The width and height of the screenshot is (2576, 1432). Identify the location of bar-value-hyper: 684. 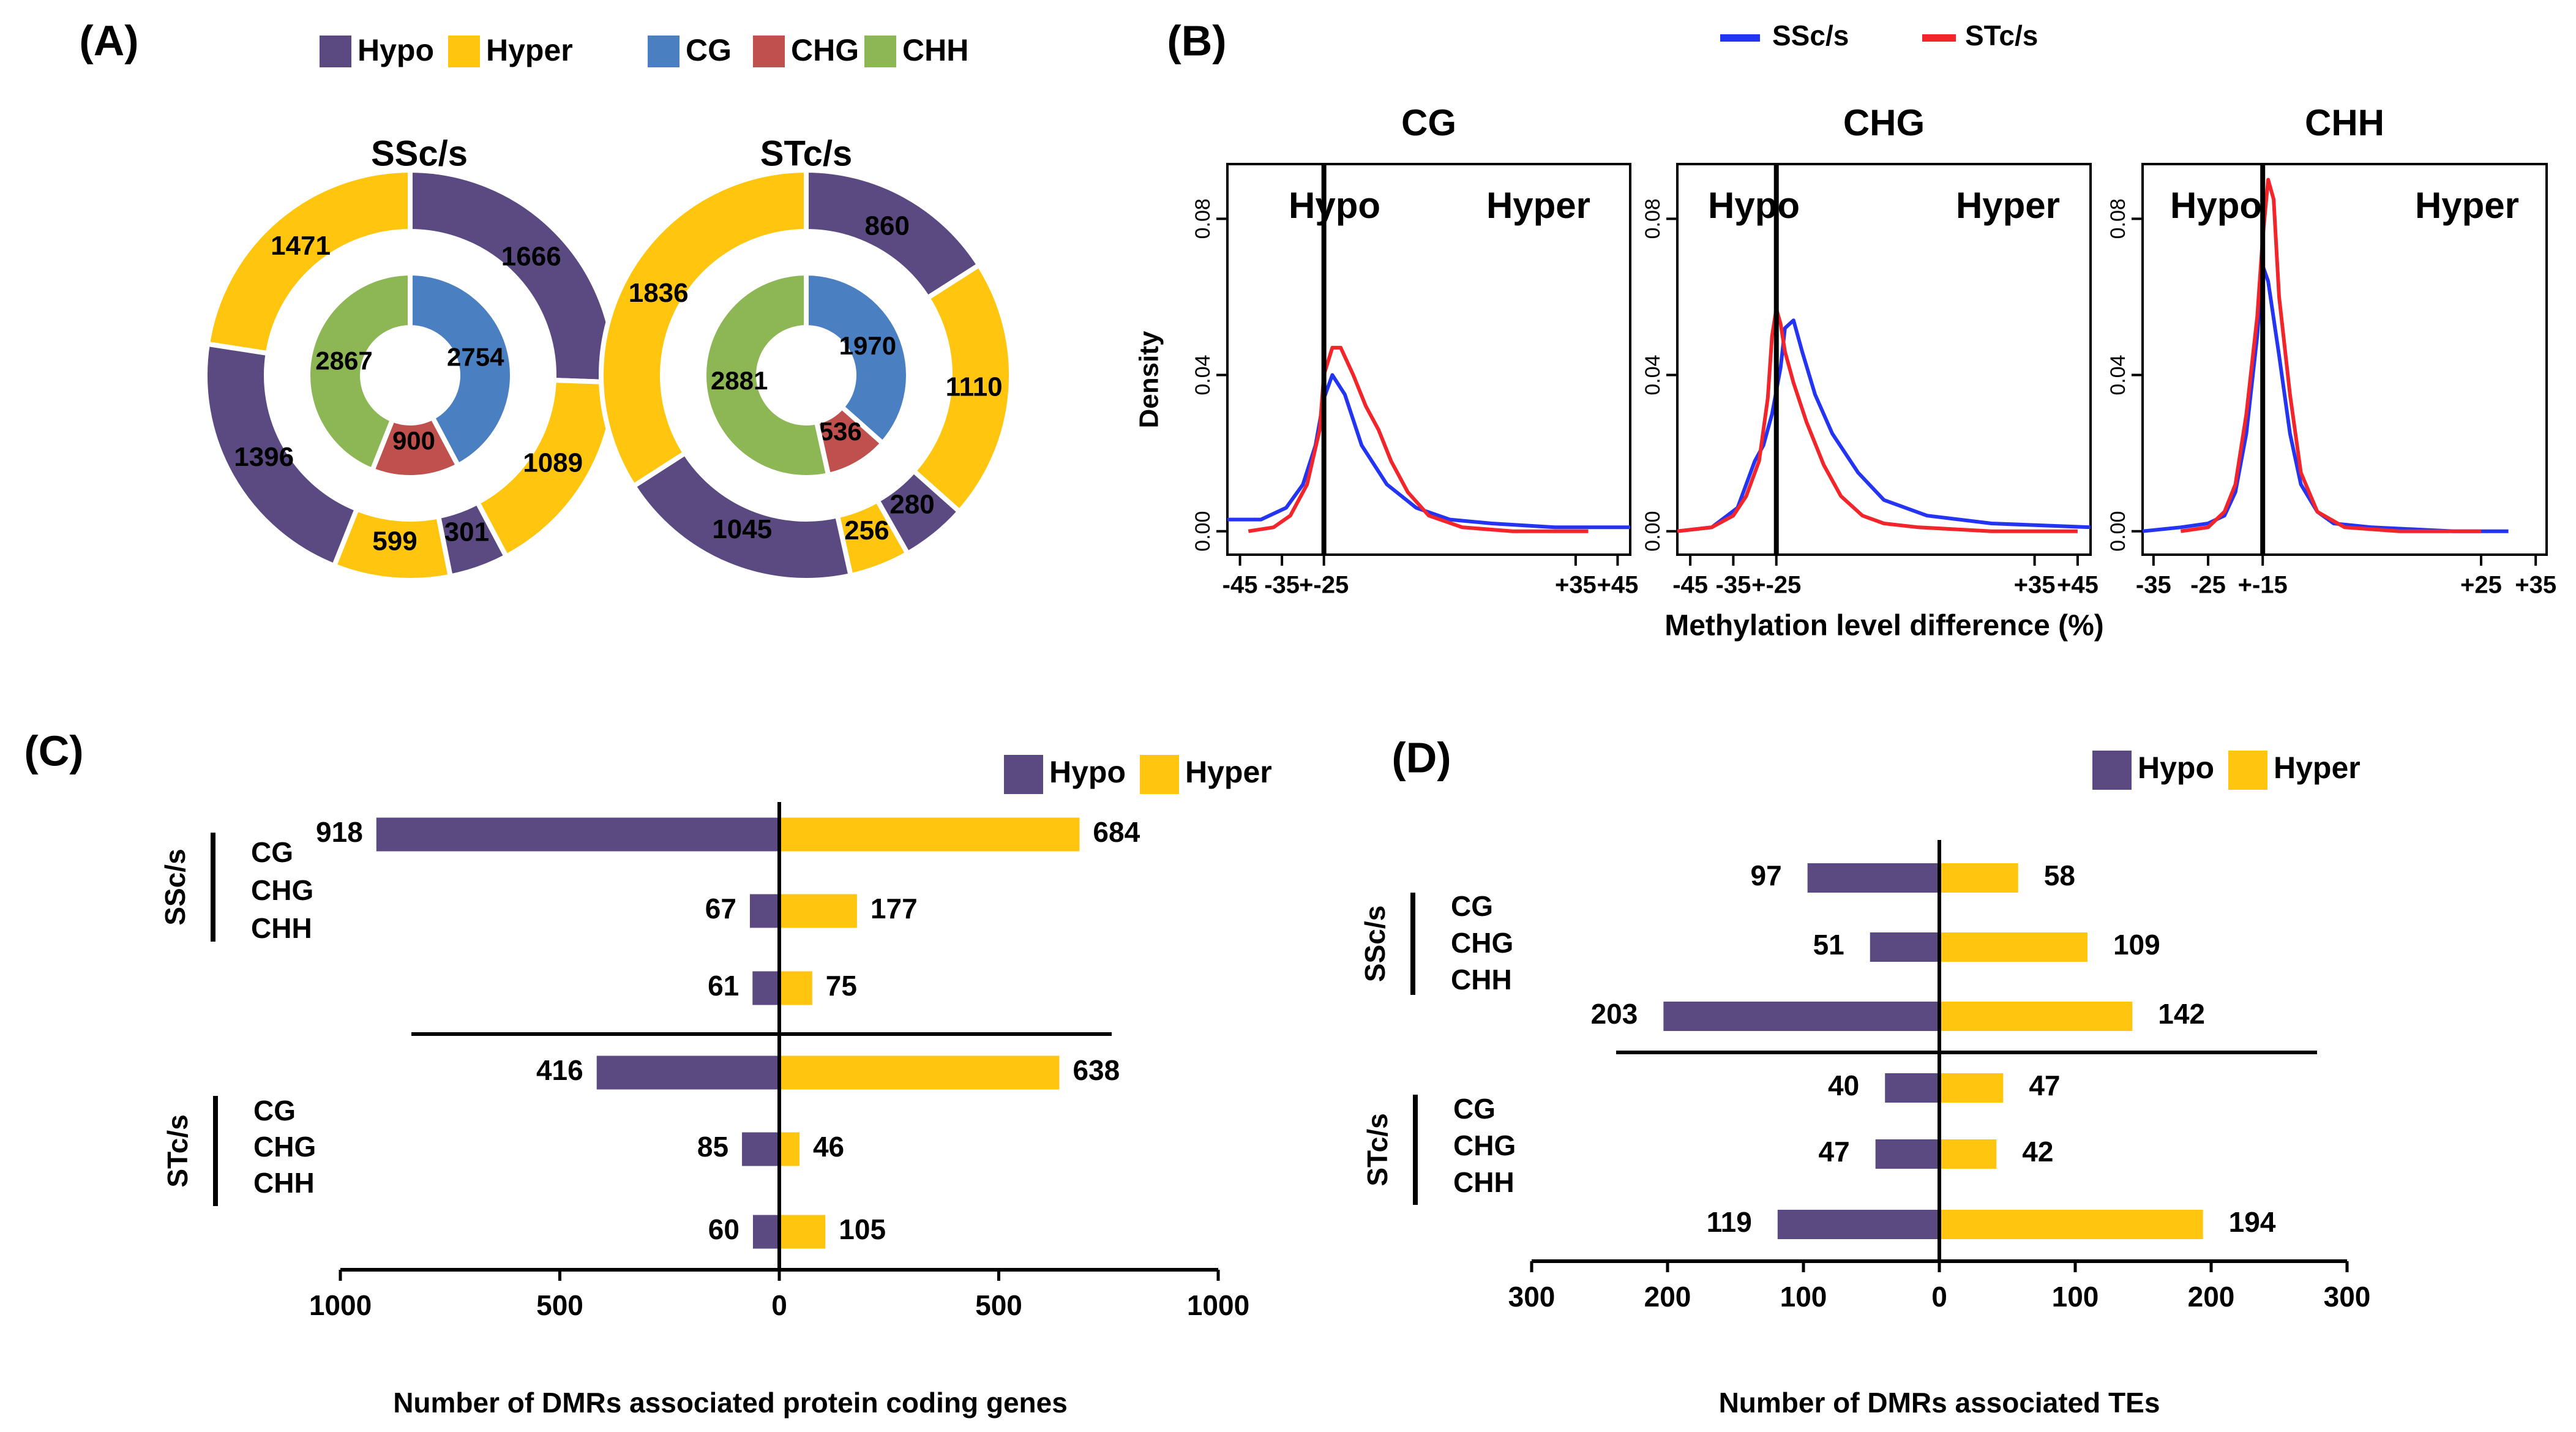
(1117, 832).